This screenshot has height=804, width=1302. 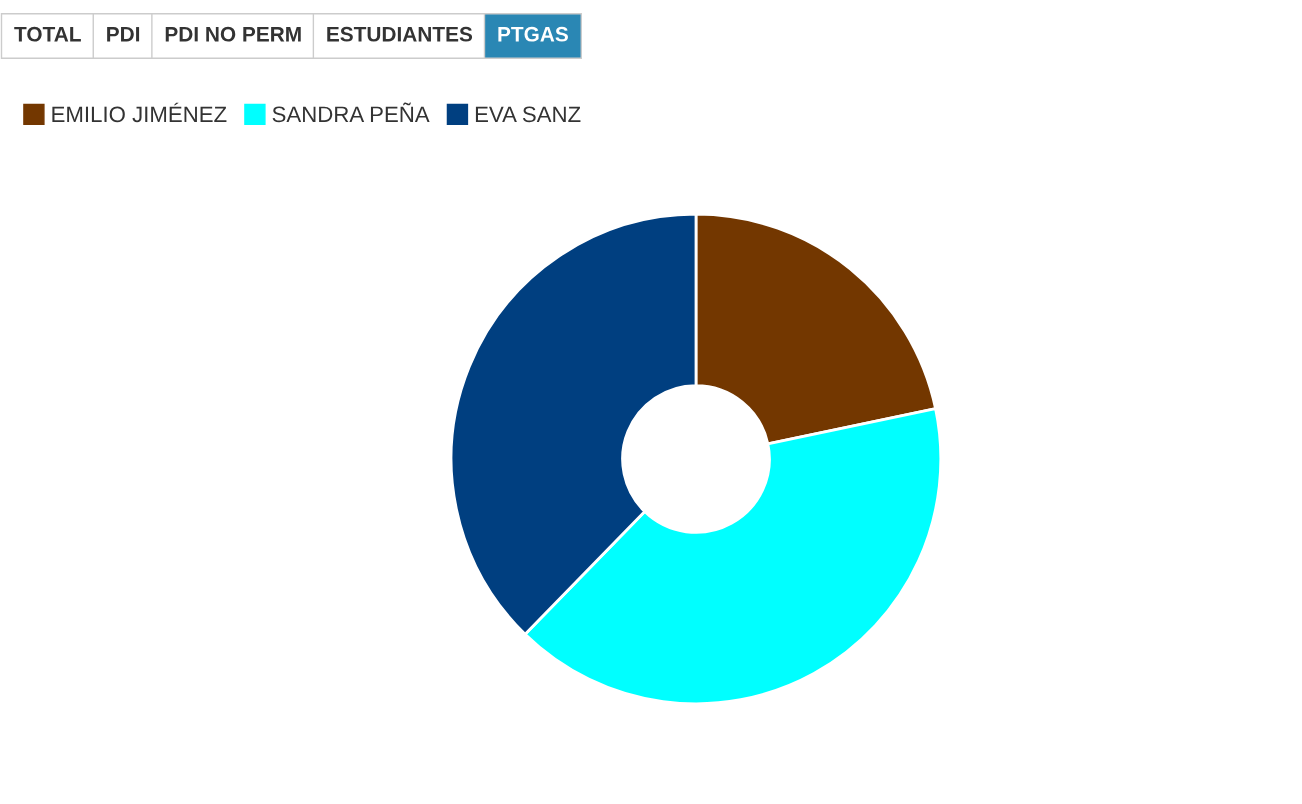 I want to click on legend-label: EMILIO JIMÉNEZ, so click(x=139, y=112).